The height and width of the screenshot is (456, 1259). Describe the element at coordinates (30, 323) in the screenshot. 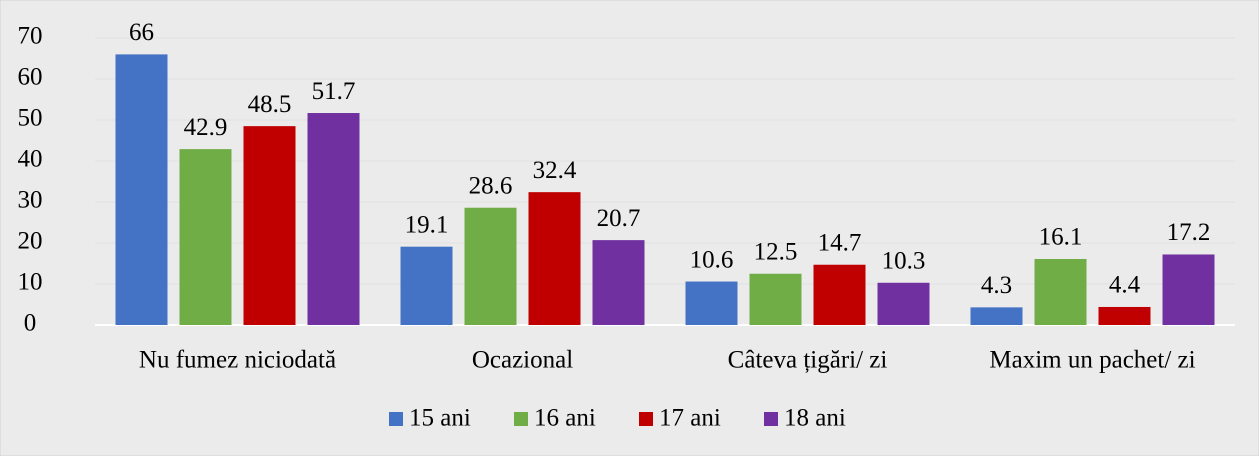

I see `y-tick-label: 0` at that location.